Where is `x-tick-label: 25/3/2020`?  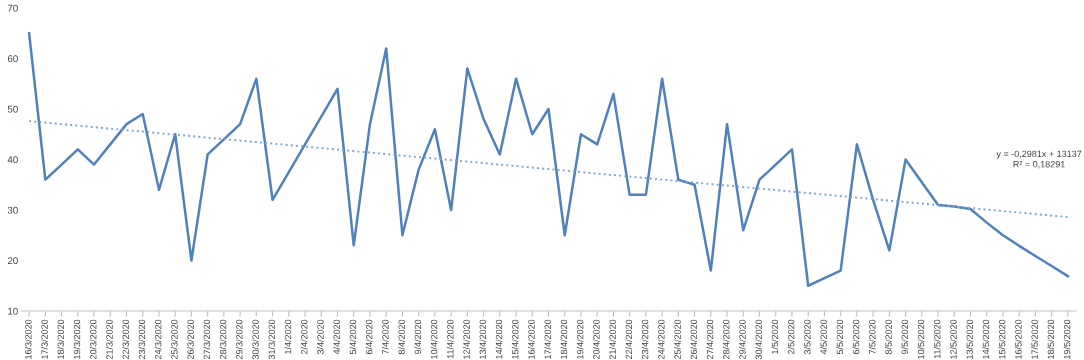
x-tick-label: 25/3/2020 is located at coordinates (174, 339).